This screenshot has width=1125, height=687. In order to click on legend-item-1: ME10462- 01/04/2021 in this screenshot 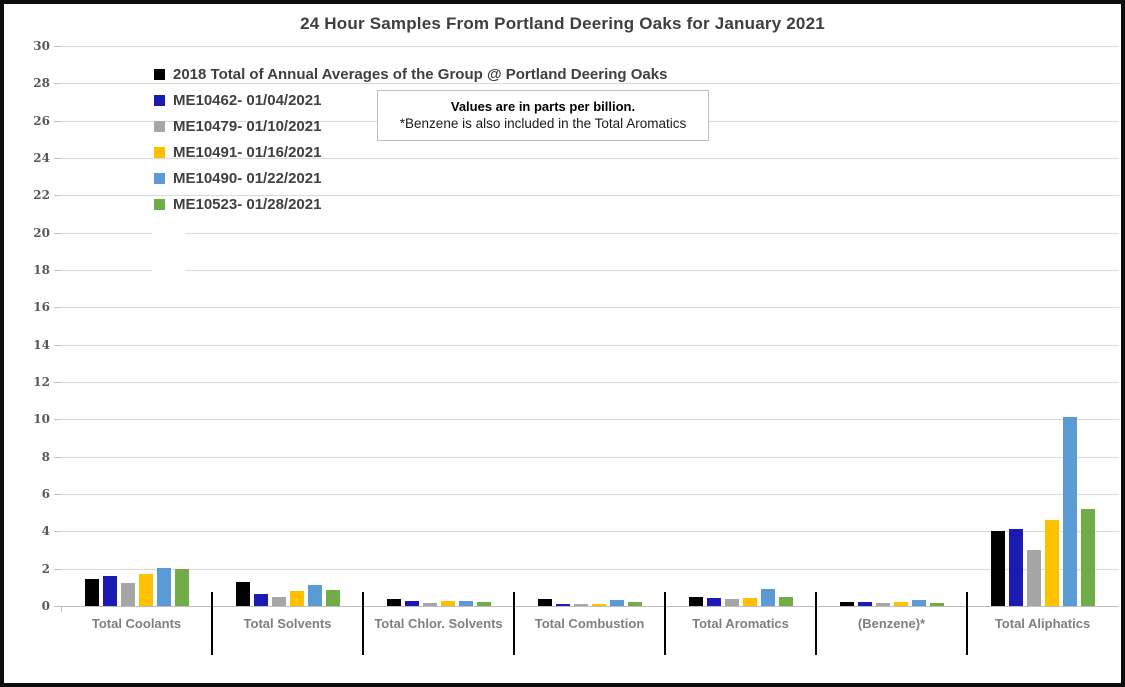, I will do `click(410, 100)`.